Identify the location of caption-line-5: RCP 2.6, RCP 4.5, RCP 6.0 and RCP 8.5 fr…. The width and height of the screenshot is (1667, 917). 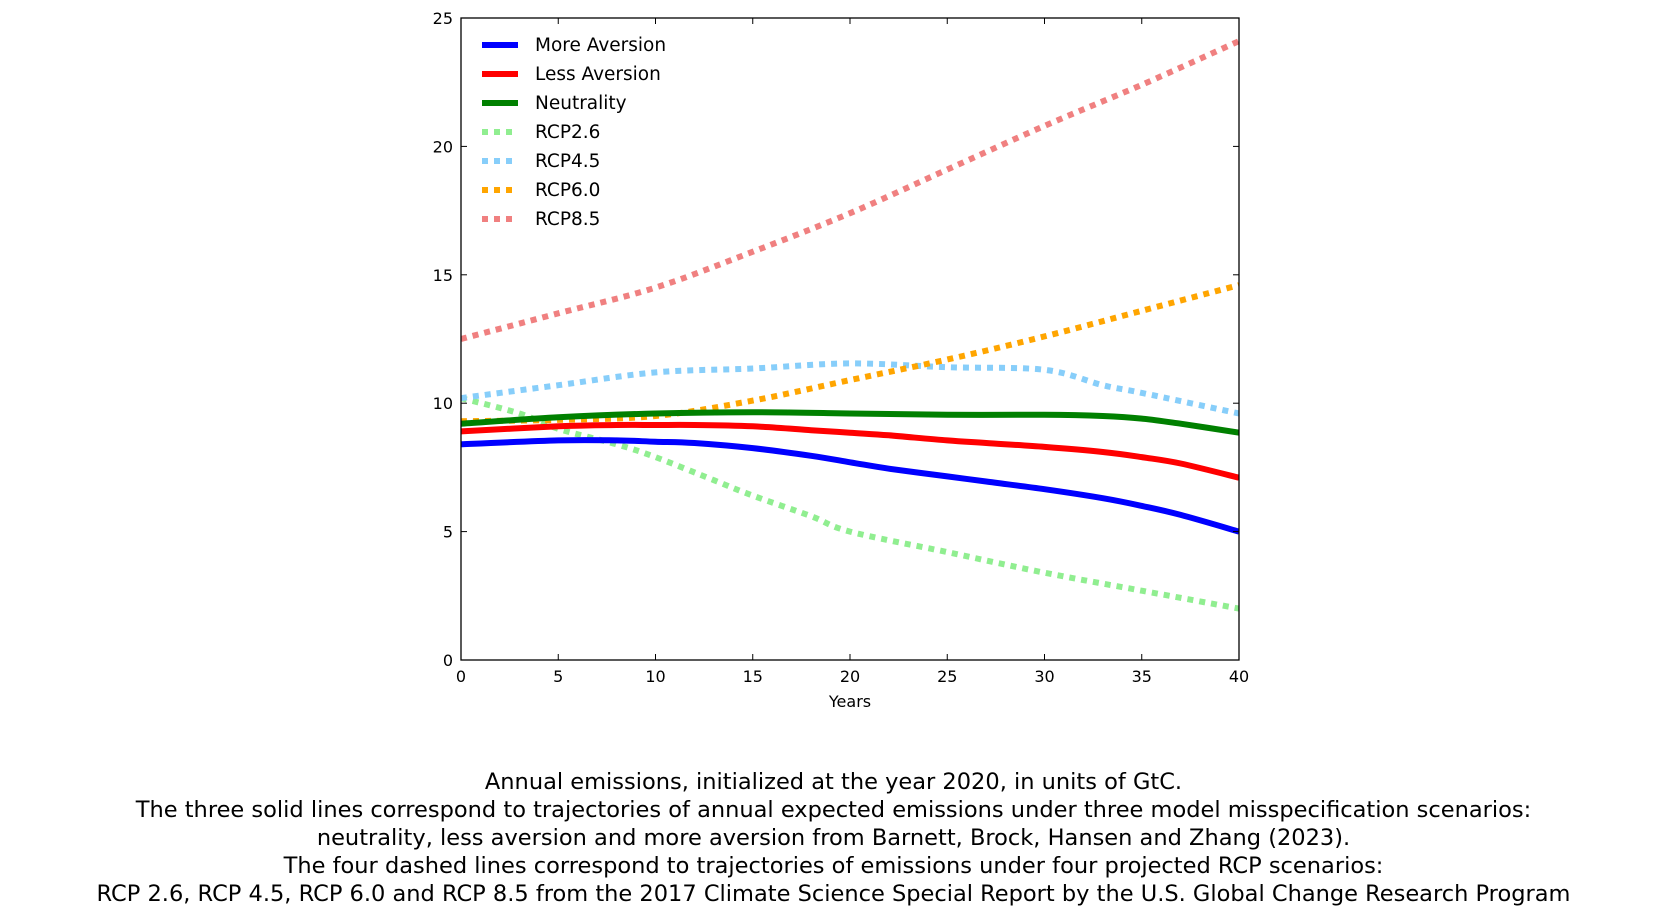
(833, 894).